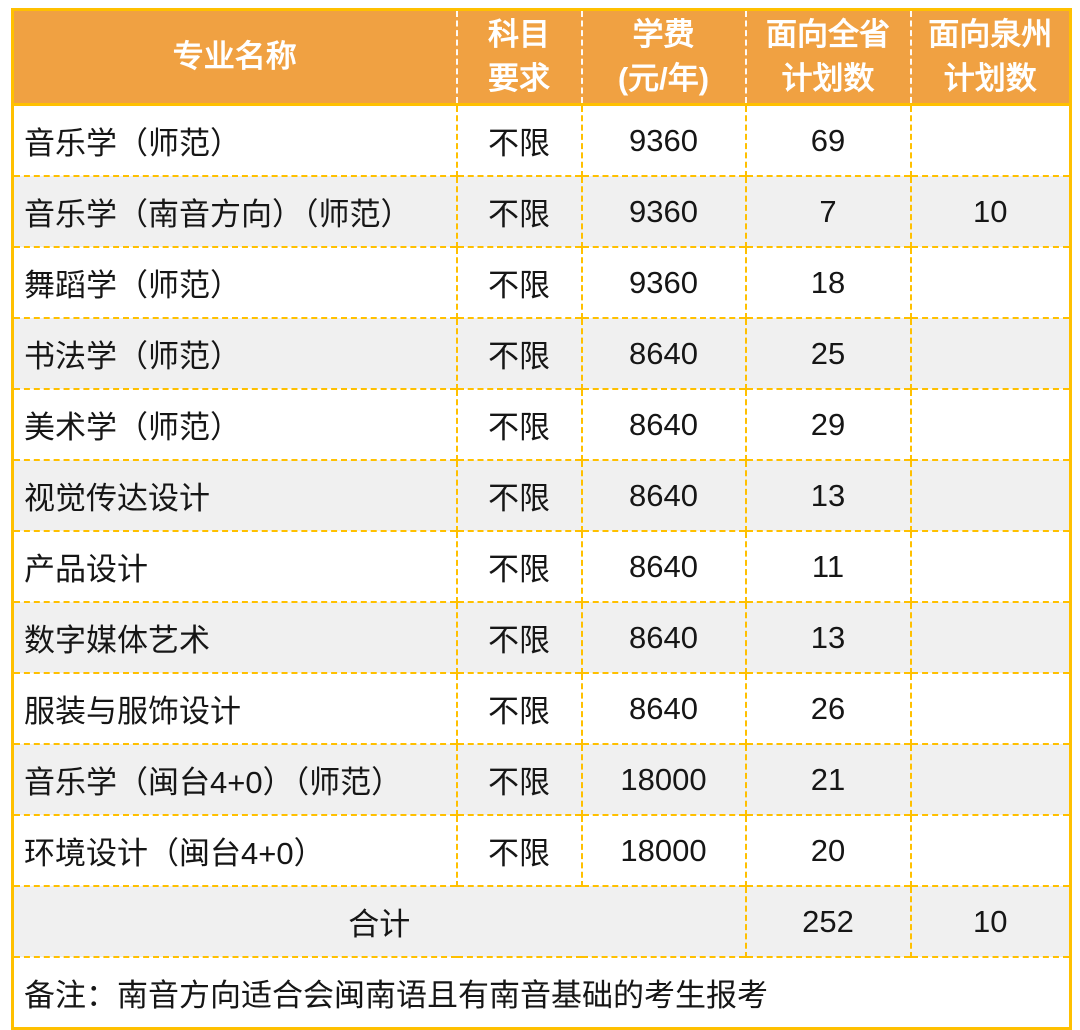  I want to click on cell-province-plan: 7, so click(827, 211).